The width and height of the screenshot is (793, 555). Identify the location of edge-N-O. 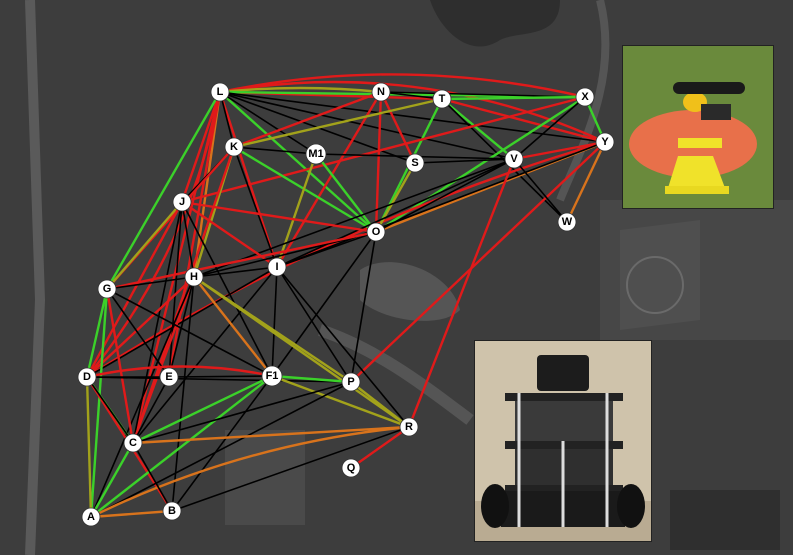
(378, 162).